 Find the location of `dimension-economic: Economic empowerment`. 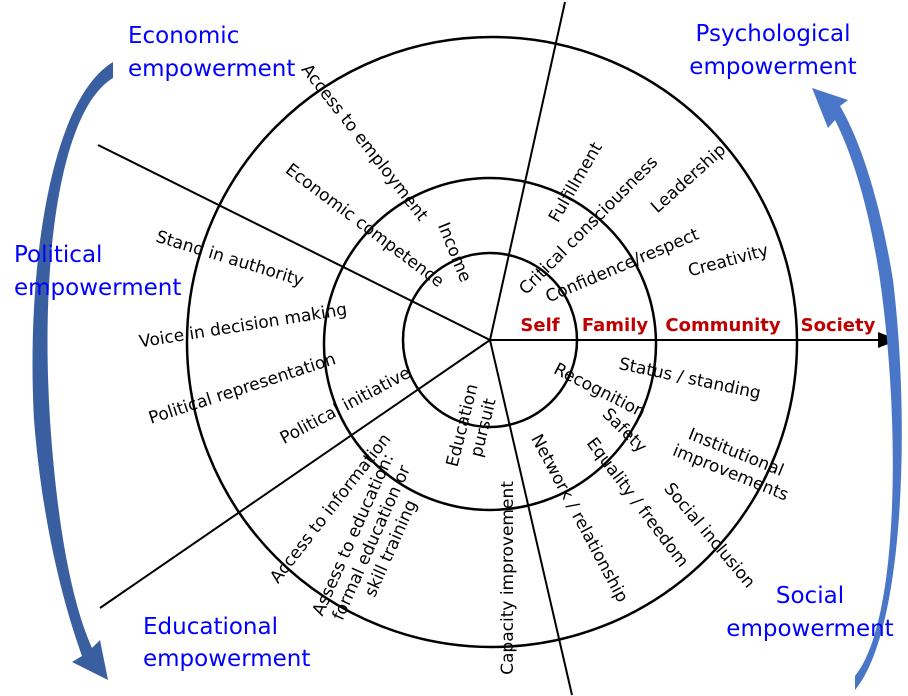

dimension-economic: Economic empowerment is located at coordinates (211, 52).